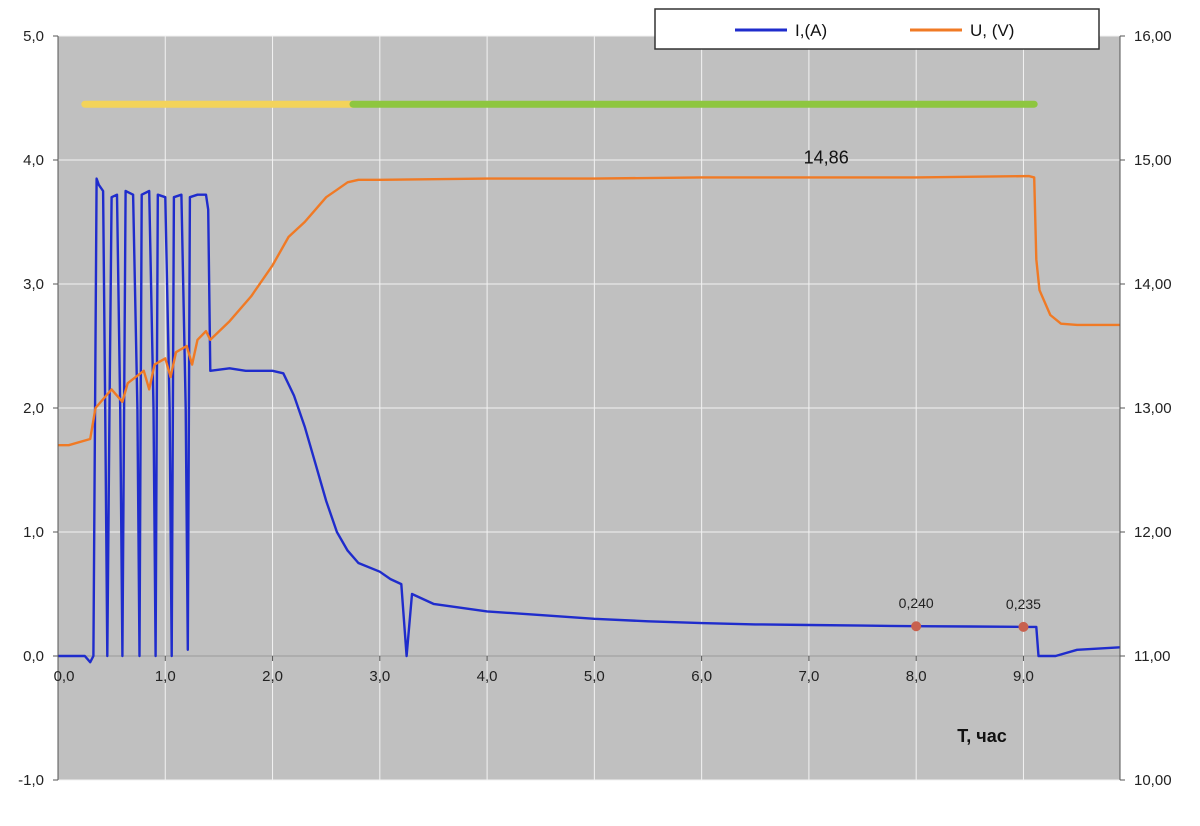 The width and height of the screenshot is (1200, 826). I want to click on y-left-tick-label: 3,0, so click(33, 284).